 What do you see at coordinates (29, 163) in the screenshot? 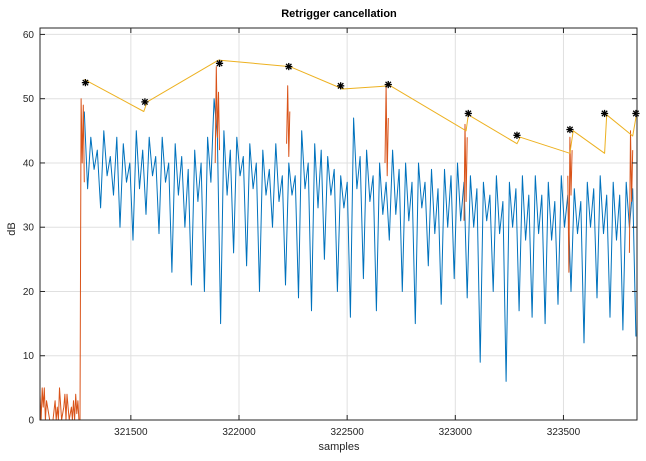
I see `y-tick-label: 40` at bounding box center [29, 163].